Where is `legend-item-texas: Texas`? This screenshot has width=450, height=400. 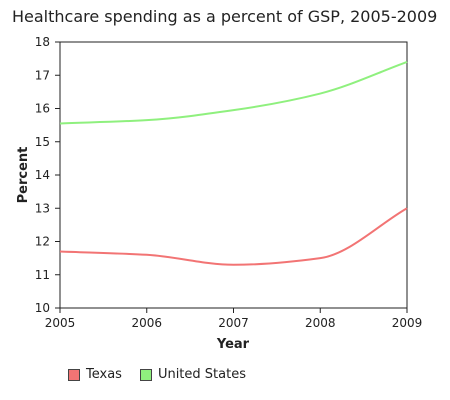 legend-item-texas: Texas is located at coordinates (95, 374).